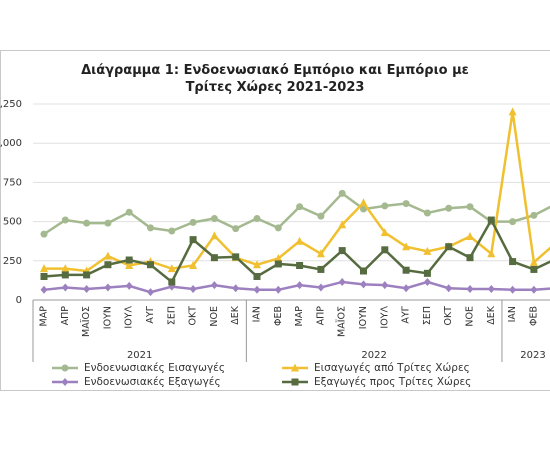 The height and width of the screenshot is (450, 550). Describe the element at coordinates (129, 317) in the screenshot. I see `x-tick-label: ΙΟΥΛ` at that location.